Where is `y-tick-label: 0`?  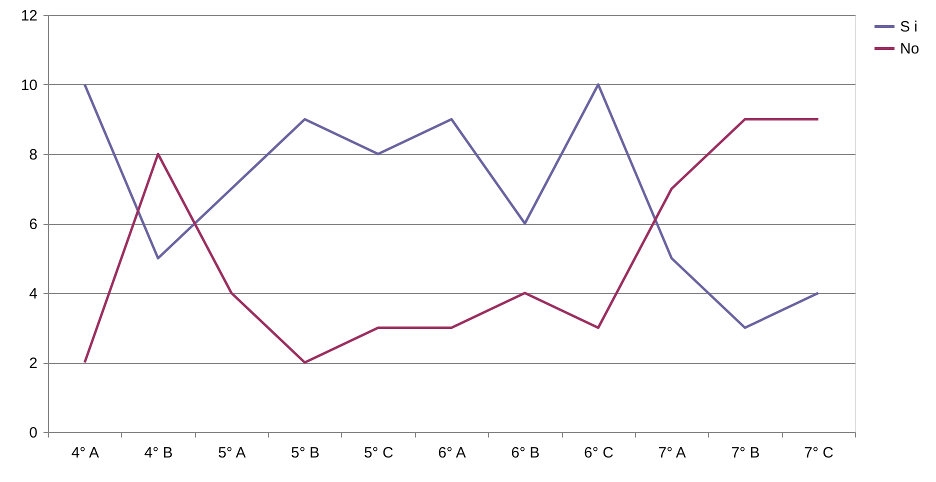
y-tick-label: 0 is located at coordinates (33, 433).